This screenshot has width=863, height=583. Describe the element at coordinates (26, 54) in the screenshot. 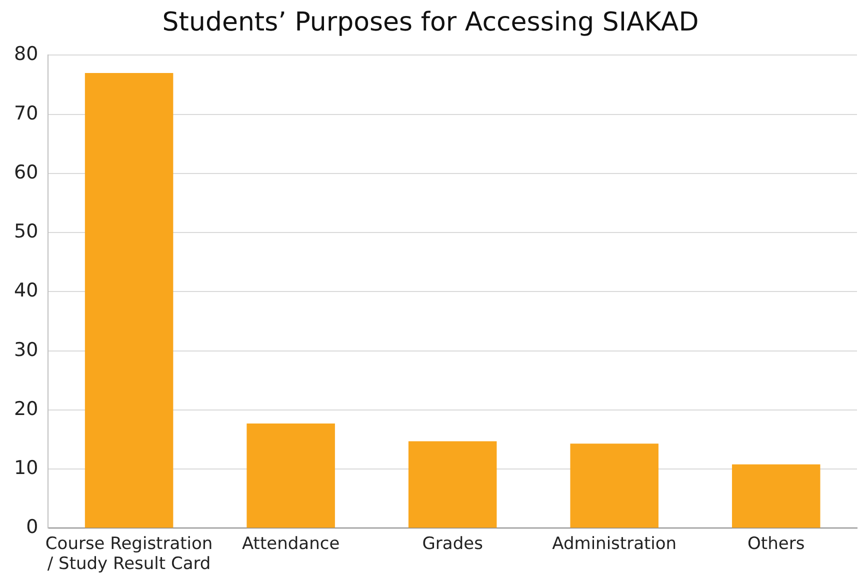

I see `y-tick-label: 80` at that location.